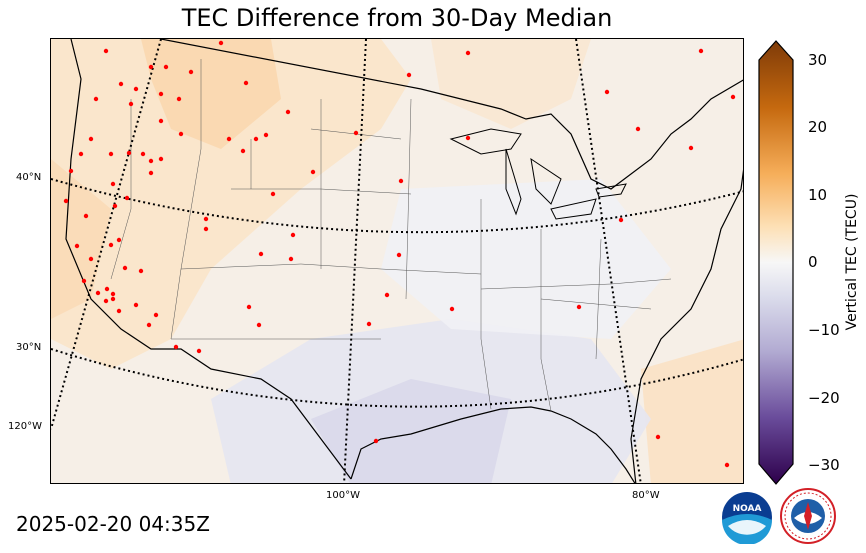 This screenshot has width=866, height=553. Describe the element at coordinates (646, 495) in the screenshot. I see `lon-label-80w: 80°W` at that location.